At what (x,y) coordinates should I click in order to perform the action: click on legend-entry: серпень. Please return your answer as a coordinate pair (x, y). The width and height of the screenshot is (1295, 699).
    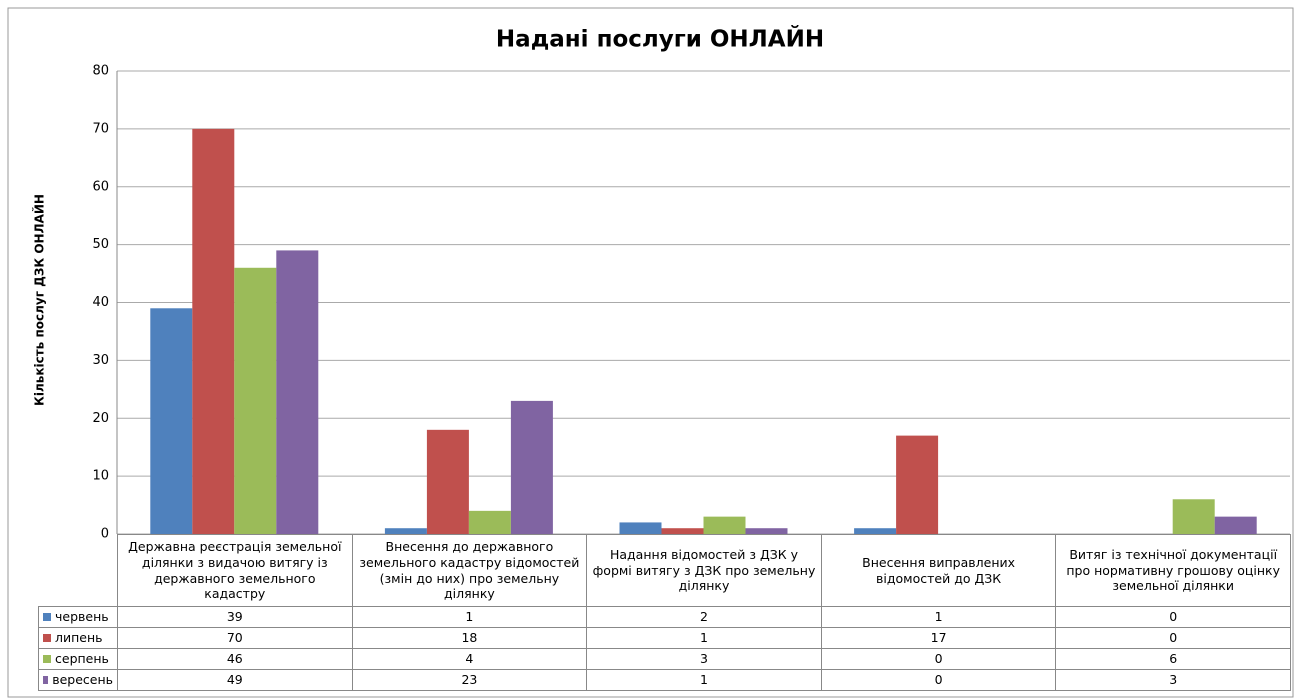
    Looking at the image, I should click on (78, 659).